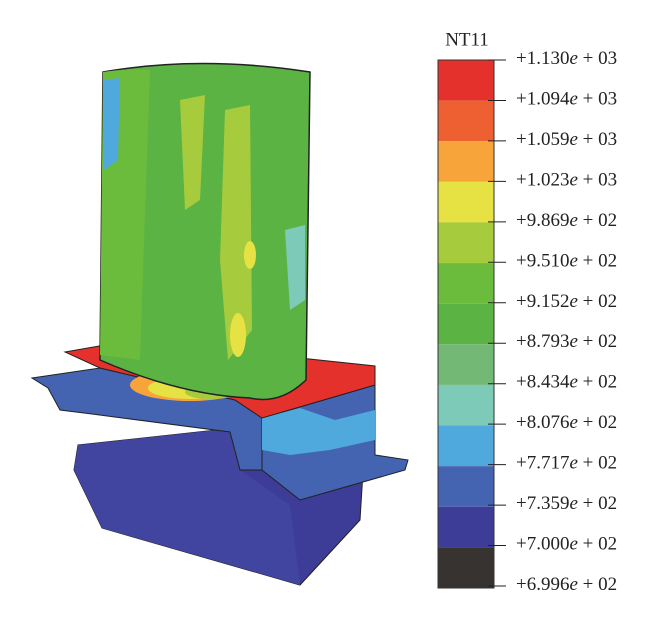 The image size is (660, 624). I want to click on legend-label: +1.023e + 03, so click(566, 180).